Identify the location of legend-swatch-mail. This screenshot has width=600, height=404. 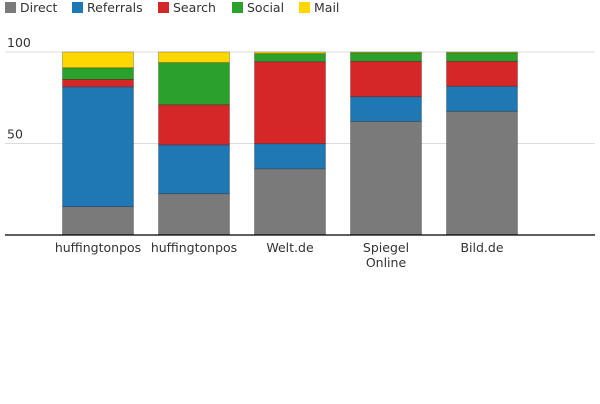
(304, 7).